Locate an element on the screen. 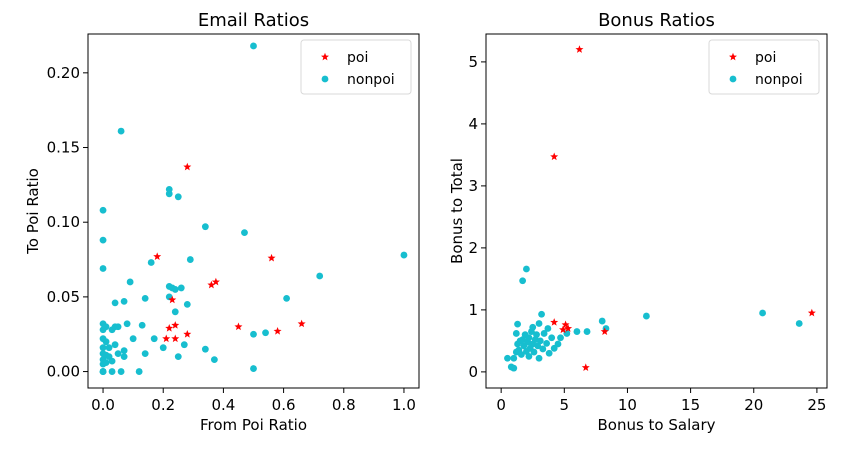  x-tick-label: 10 is located at coordinates (627, 405).